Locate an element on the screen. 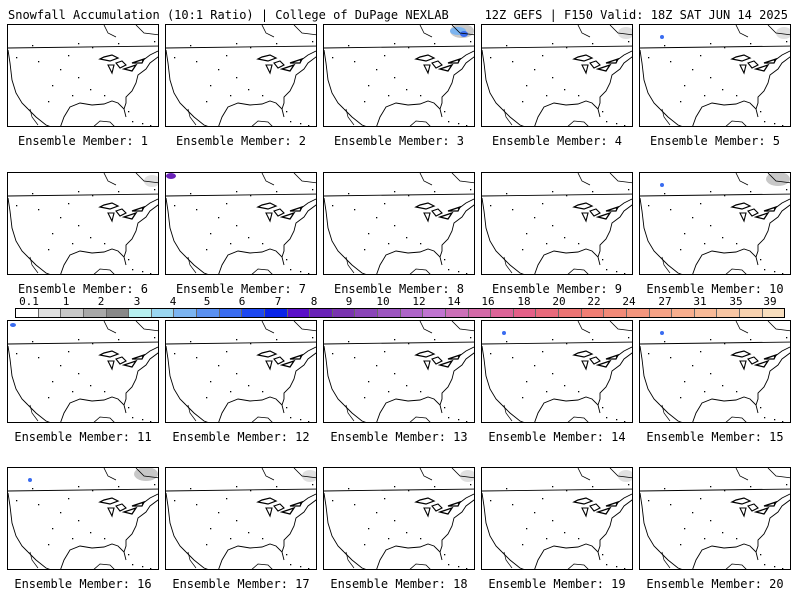  map-outline is located at coordinates (557, 518).